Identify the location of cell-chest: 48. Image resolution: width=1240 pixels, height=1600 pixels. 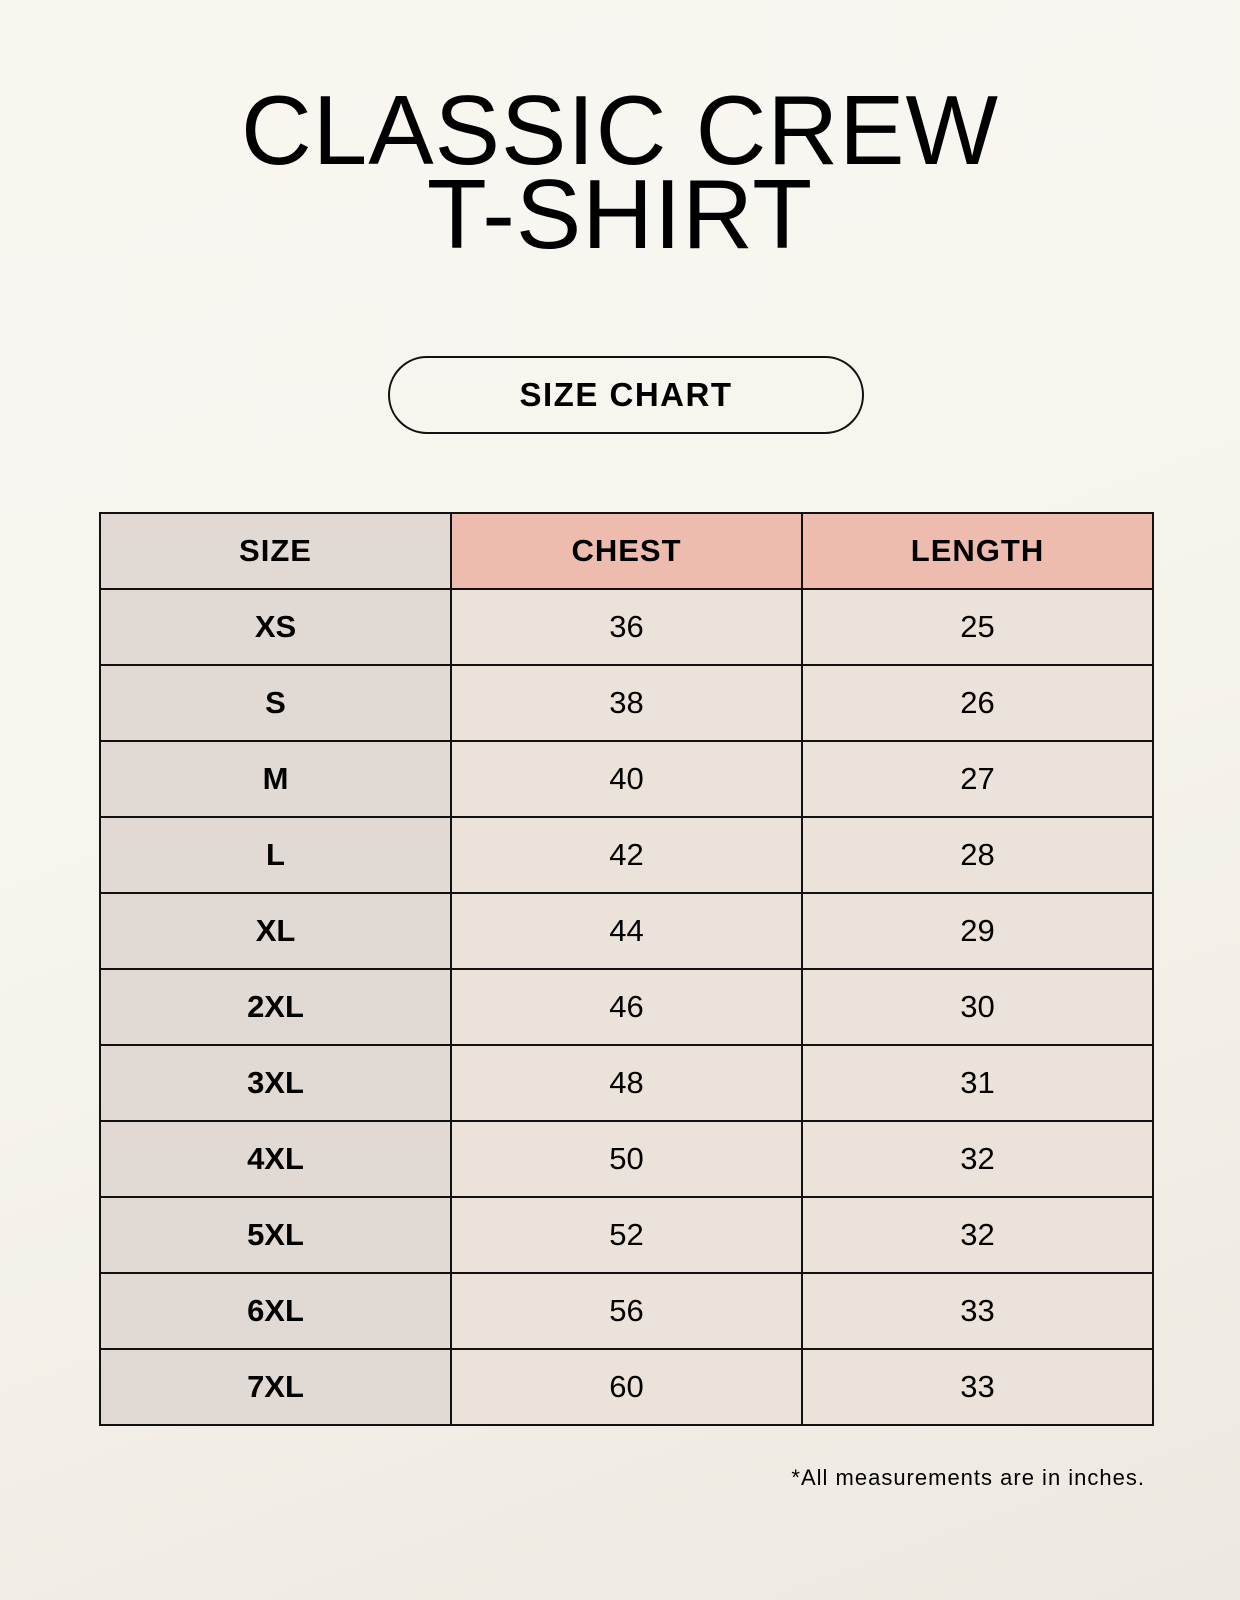
(626, 1083).